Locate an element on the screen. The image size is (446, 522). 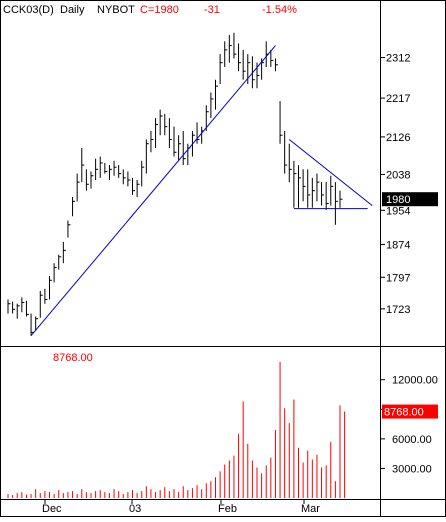
price-tick-label: 1797 is located at coordinates (398, 278).